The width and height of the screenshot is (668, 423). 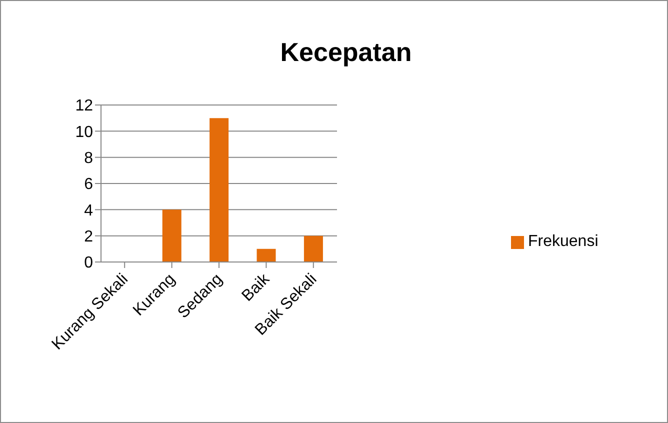 What do you see at coordinates (89, 211) in the screenshot?
I see `y-tick-label: 4` at bounding box center [89, 211].